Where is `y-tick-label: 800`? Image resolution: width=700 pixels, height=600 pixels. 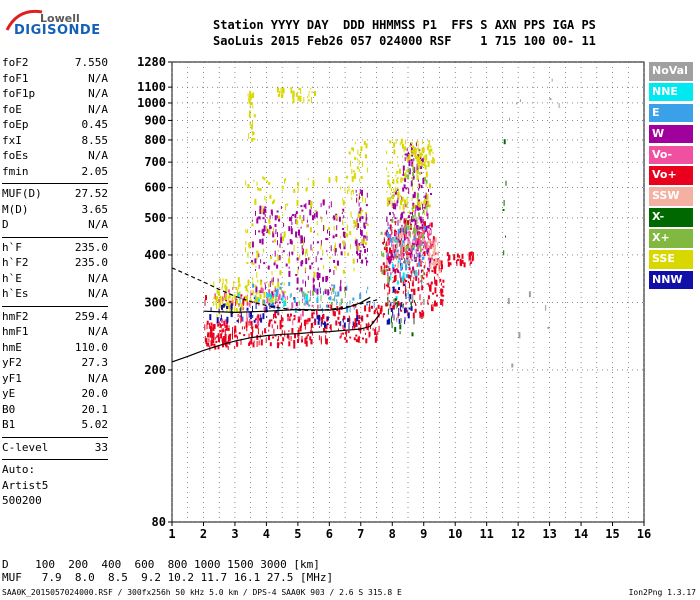
y-tick-label: 800 is located at coordinates (155, 140).